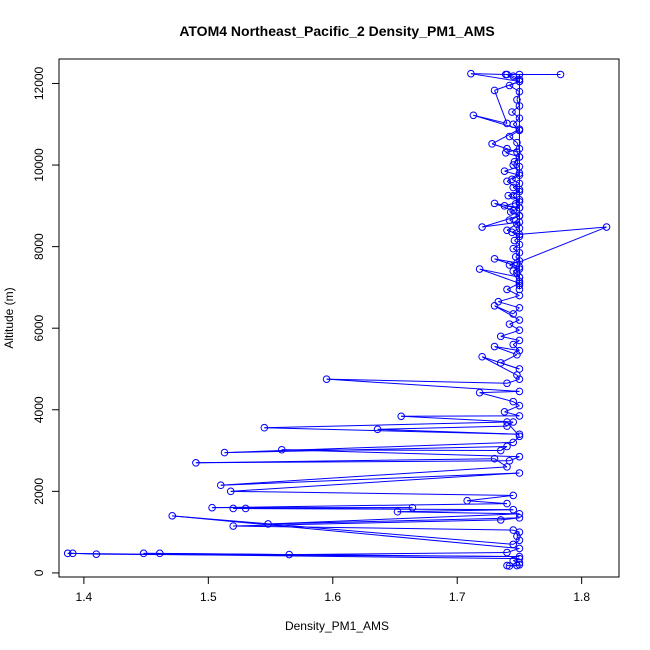  What do you see at coordinates (208, 597) in the screenshot?
I see `x-tick-label: 1.5` at bounding box center [208, 597].